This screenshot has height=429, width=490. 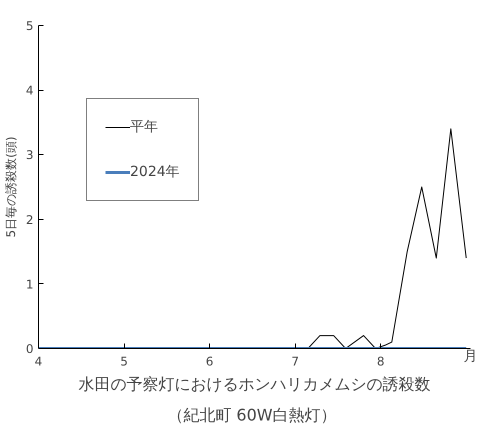 I want to click on y-tick-label: 2, so click(x=30, y=219).